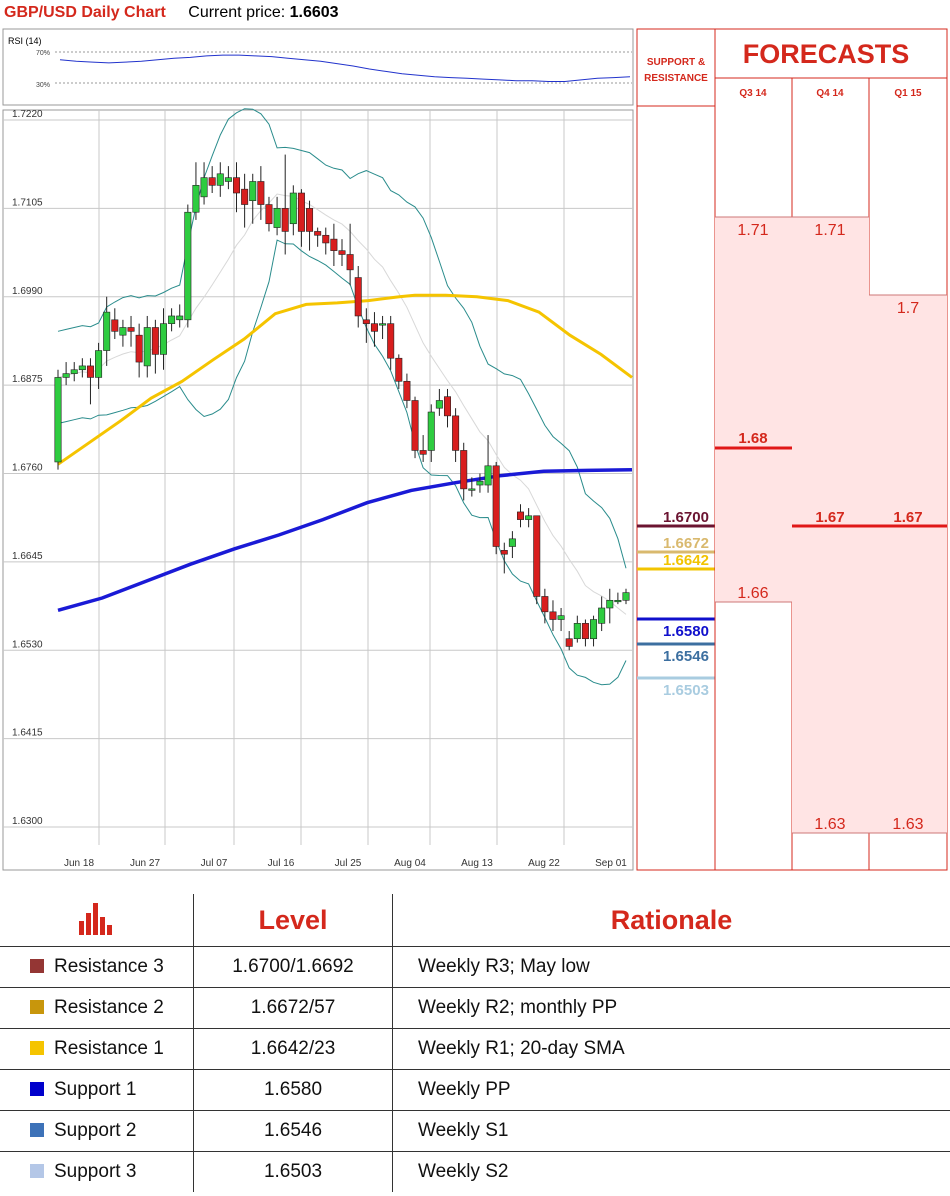 Image resolution: width=950 pixels, height=1196 pixels. Describe the element at coordinates (611, 863) in the screenshot. I see `x-tick-label: Sep 01` at that location.